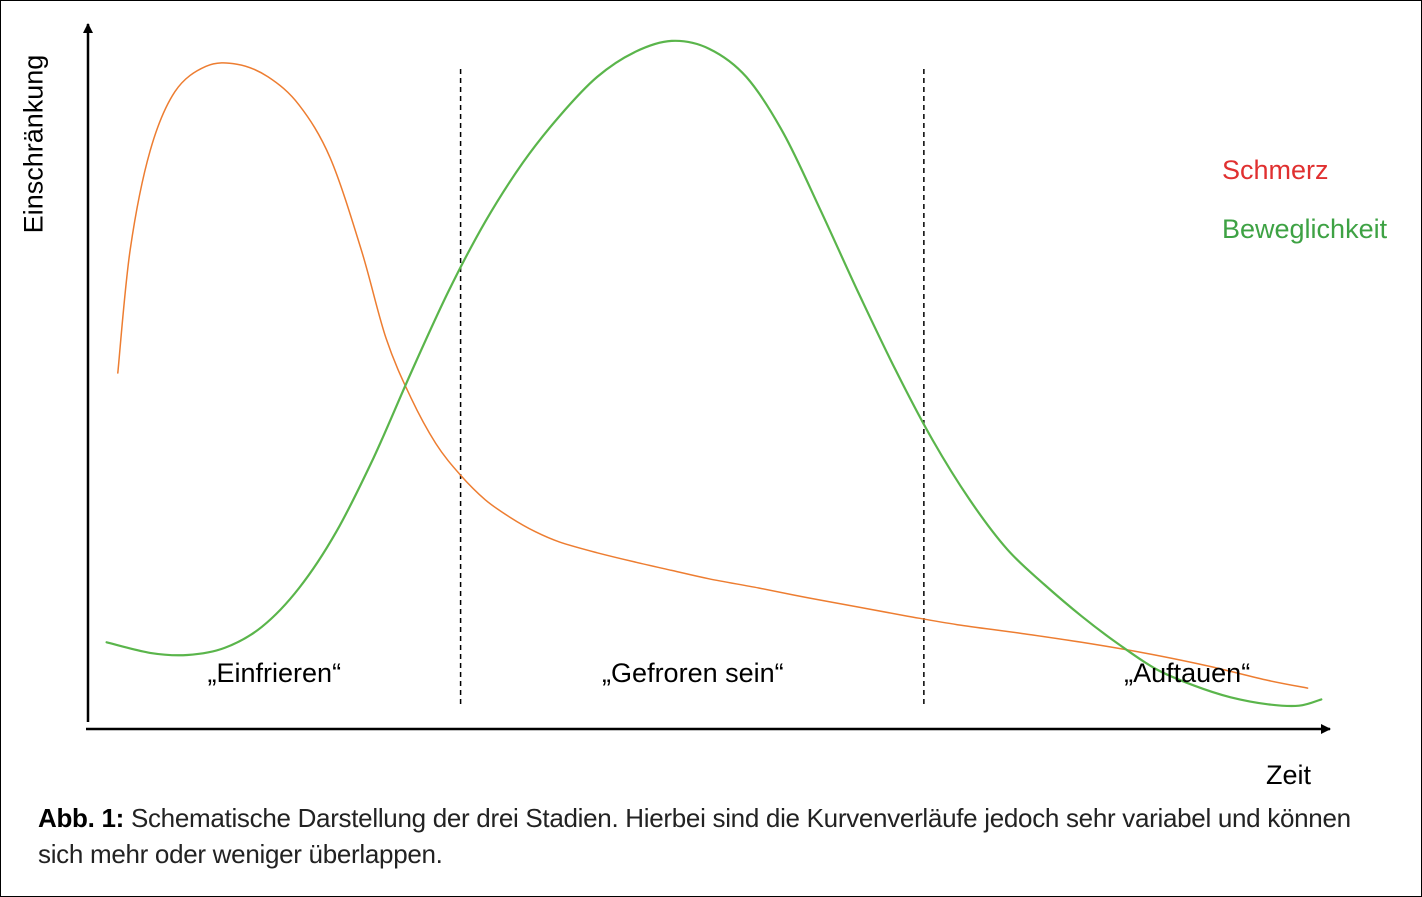 Image resolution: width=1422 pixels, height=897 pixels. What do you see at coordinates (1305, 229) in the screenshot?
I see `legend-beweglichkeit: Beweglichkeit` at bounding box center [1305, 229].